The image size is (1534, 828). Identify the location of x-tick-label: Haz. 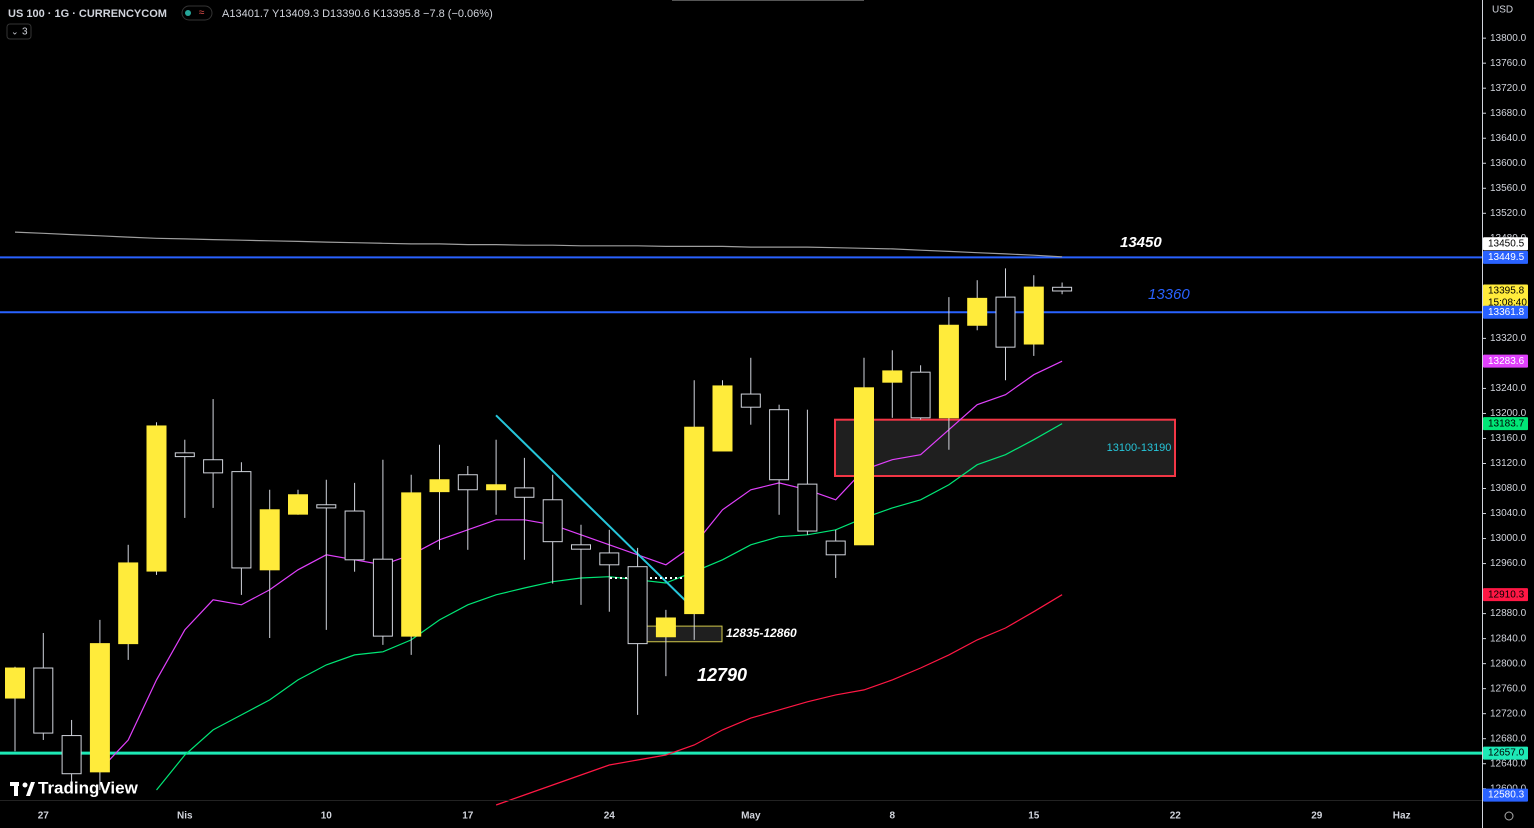
(1402, 816).